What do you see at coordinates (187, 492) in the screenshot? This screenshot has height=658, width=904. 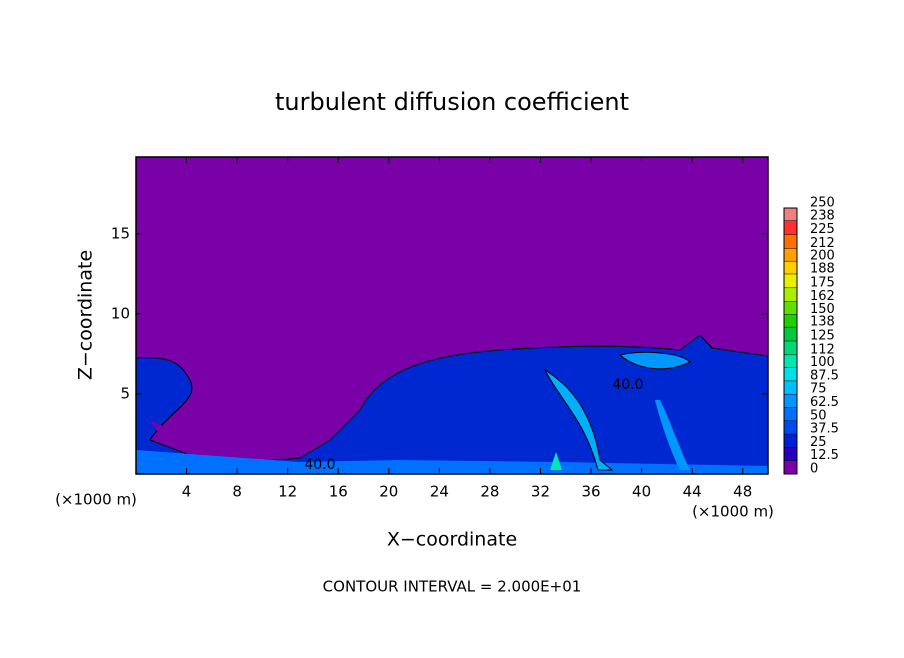 I see `x-tick-label: 4` at bounding box center [187, 492].